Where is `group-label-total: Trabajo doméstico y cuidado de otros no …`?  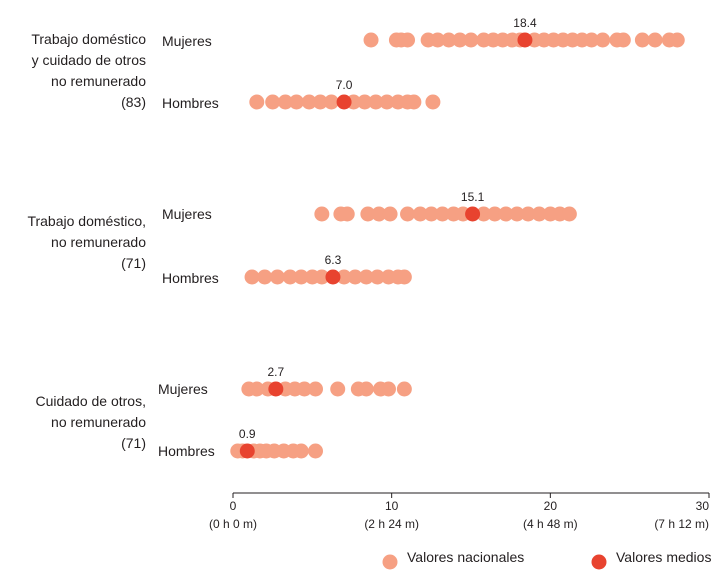 group-label-total: Trabajo doméstico y cuidado de otros no … is located at coordinates (88, 70).